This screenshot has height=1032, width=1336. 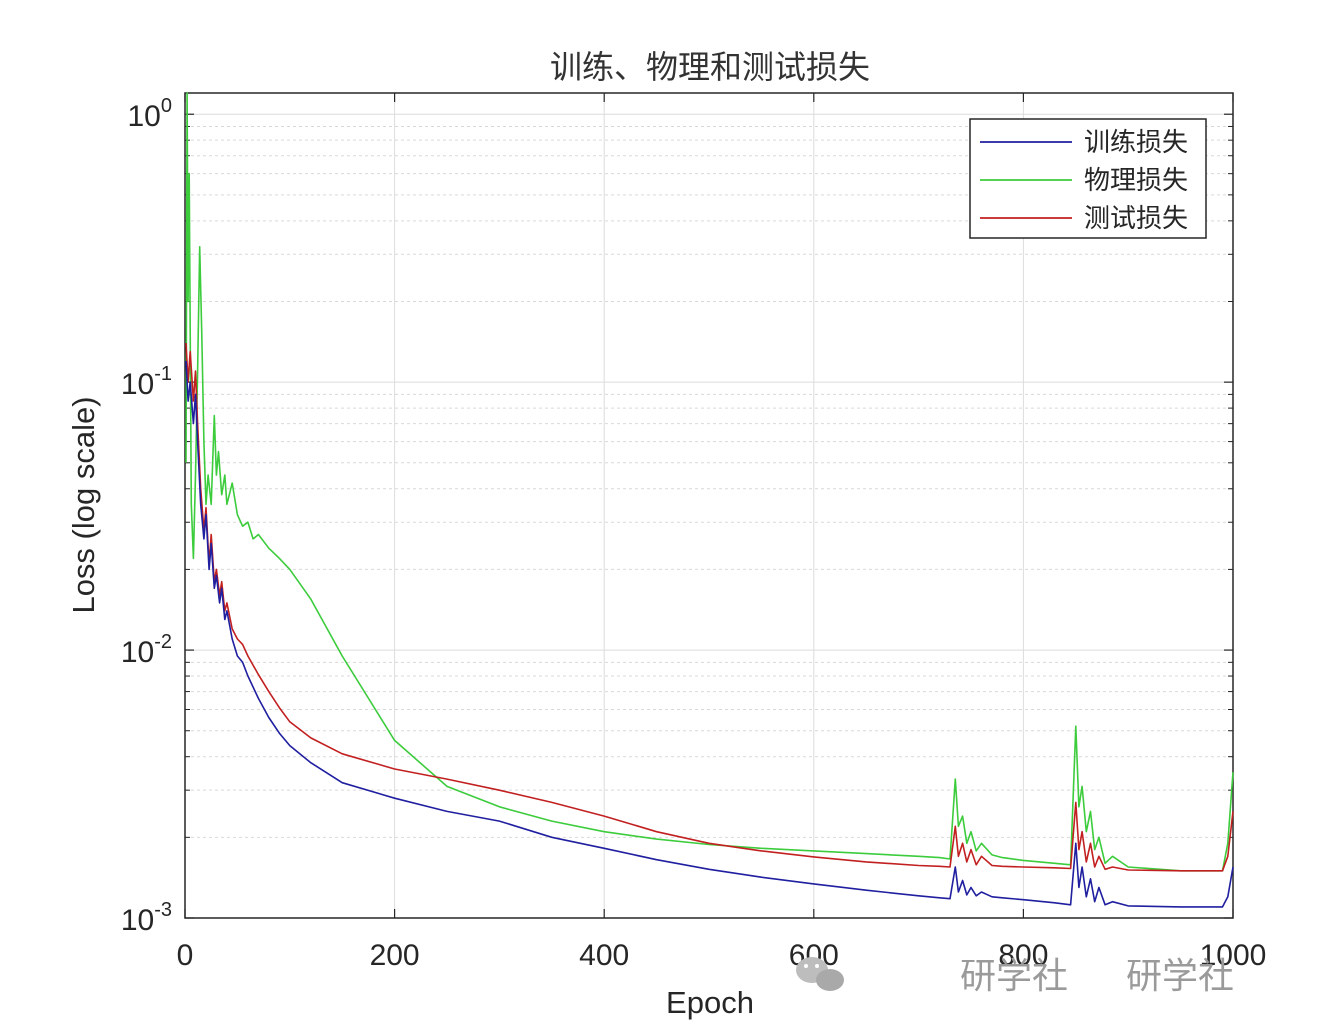 What do you see at coordinates (1136, 219) in the screenshot?
I see `legend-label: 测试损失` at bounding box center [1136, 219].